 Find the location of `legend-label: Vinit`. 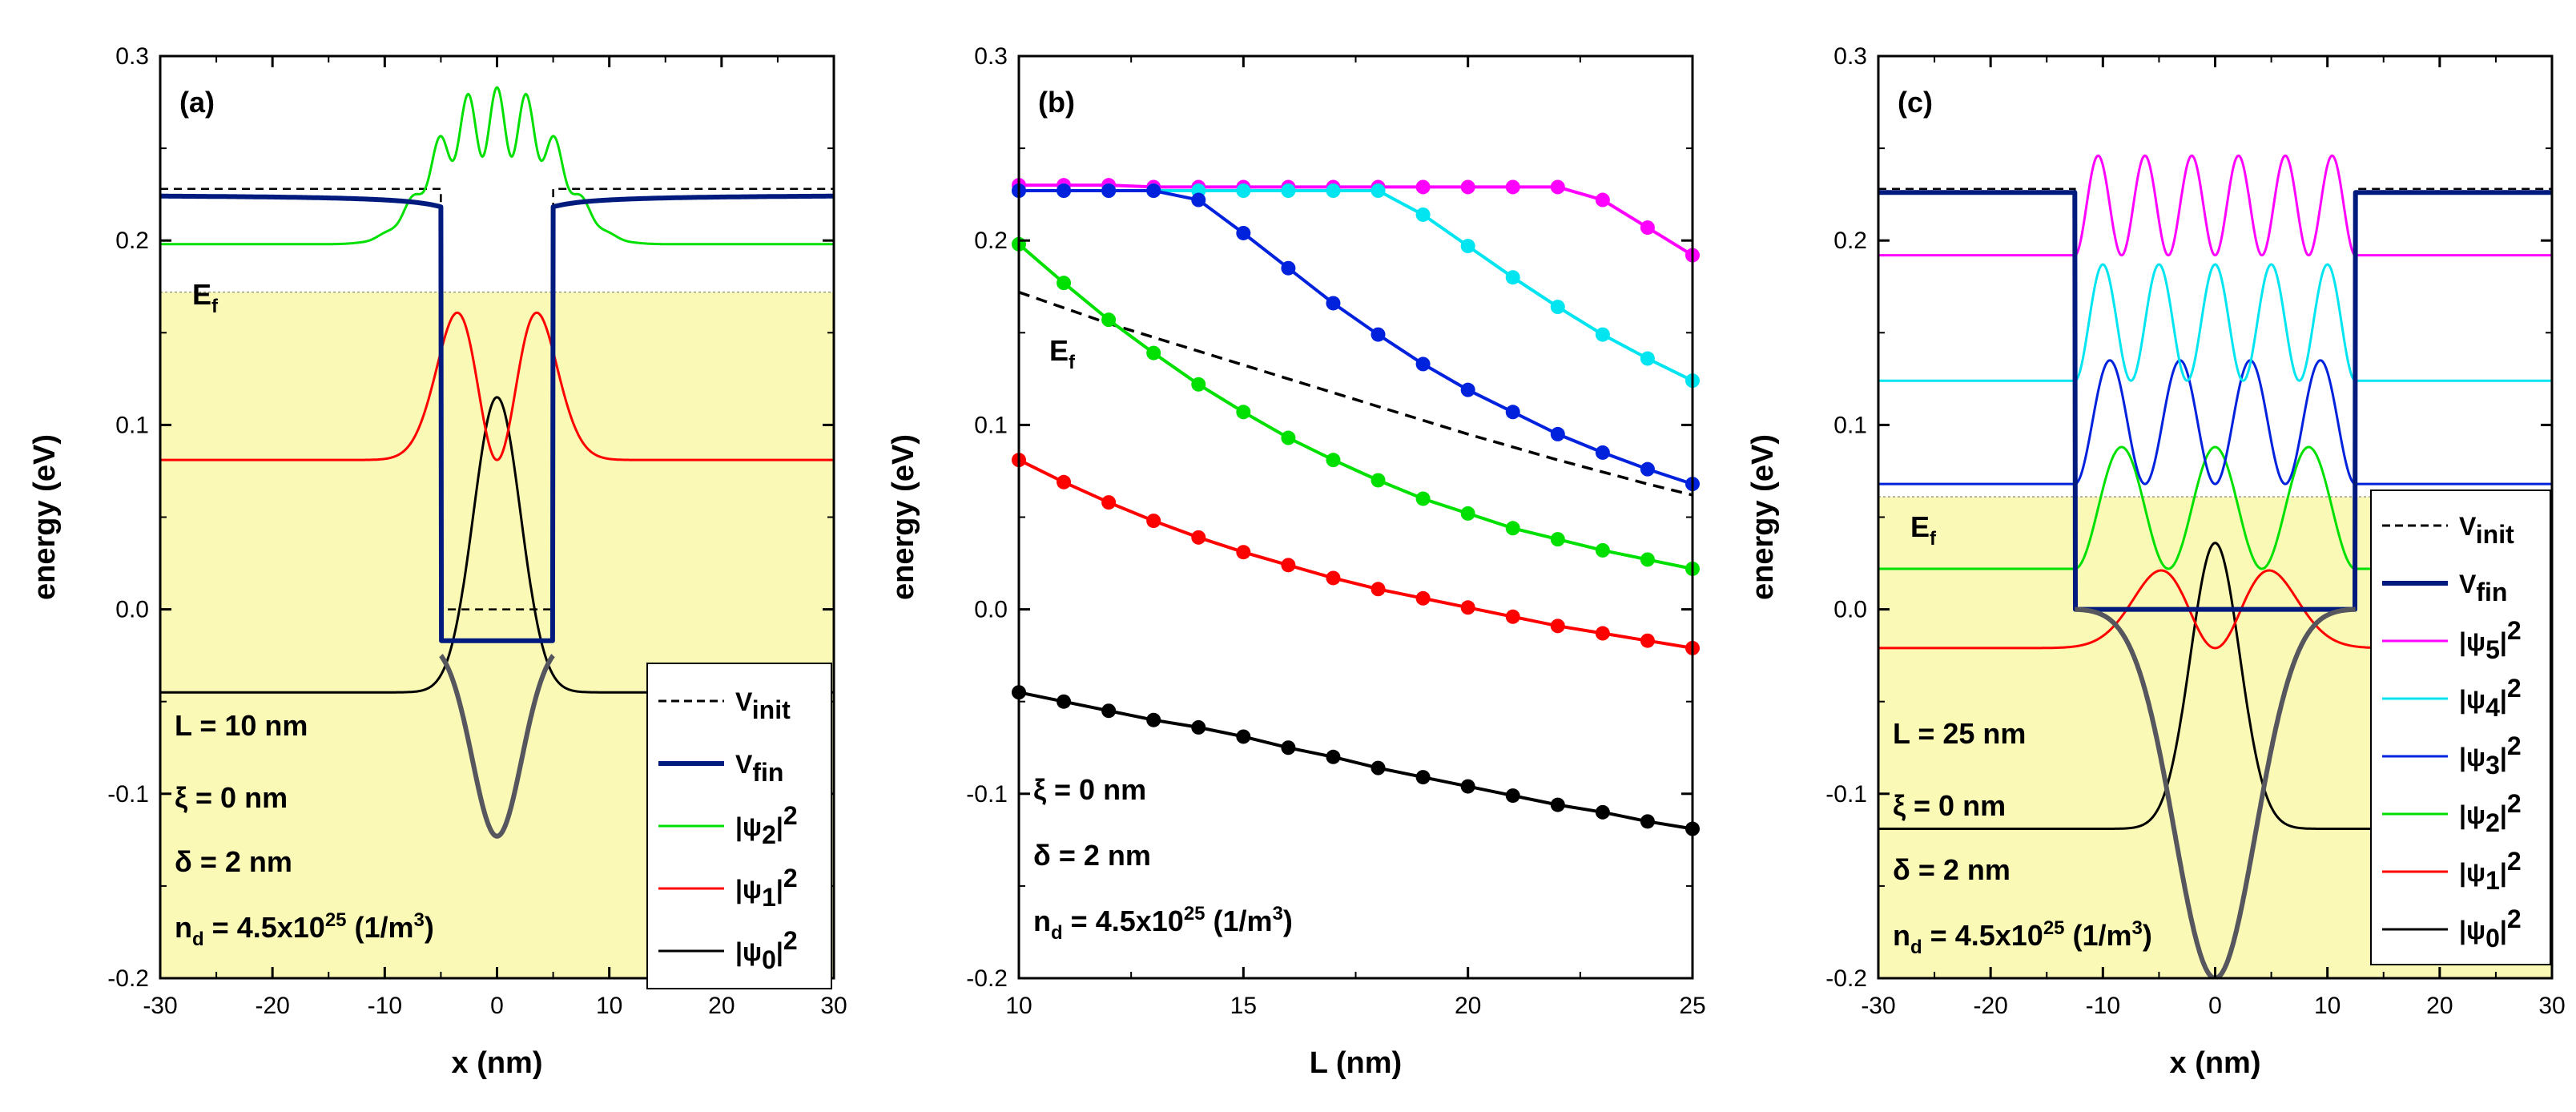

legend-label: Vinit is located at coordinates (2486, 530).